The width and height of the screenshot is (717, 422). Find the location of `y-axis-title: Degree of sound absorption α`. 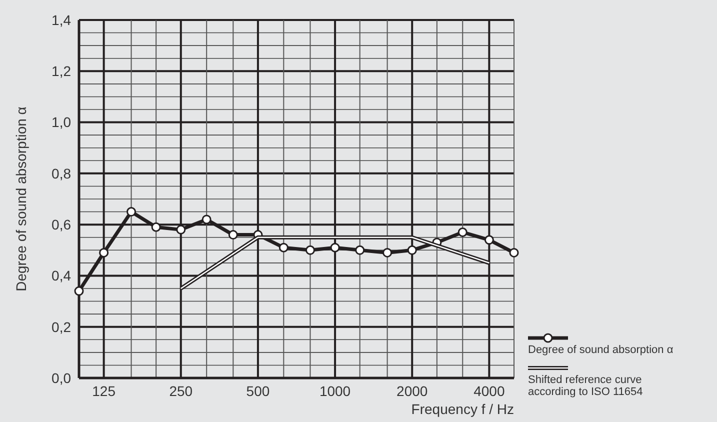

y-axis-title: Degree of sound absorption α is located at coordinates (21, 199).